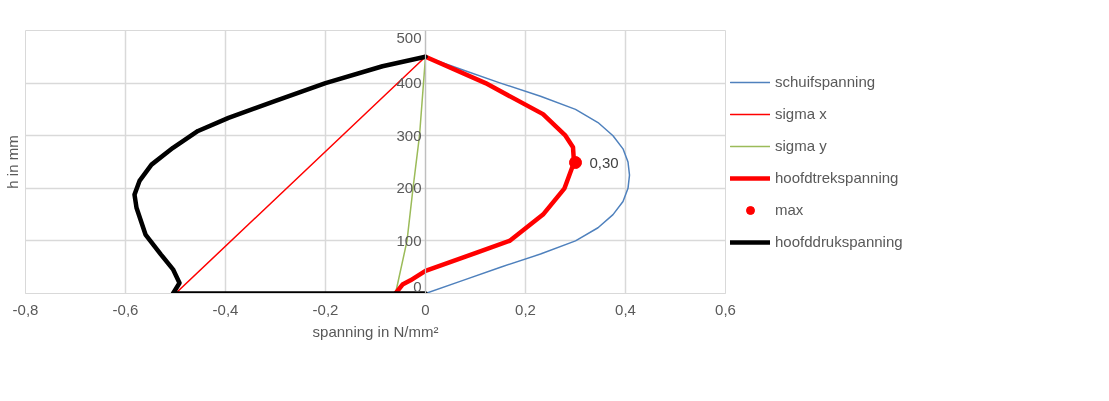 Image resolution: width=1109 pixels, height=401 pixels. What do you see at coordinates (839, 241) in the screenshot?
I see `legend-label: hoofddrukspanning` at bounding box center [839, 241].